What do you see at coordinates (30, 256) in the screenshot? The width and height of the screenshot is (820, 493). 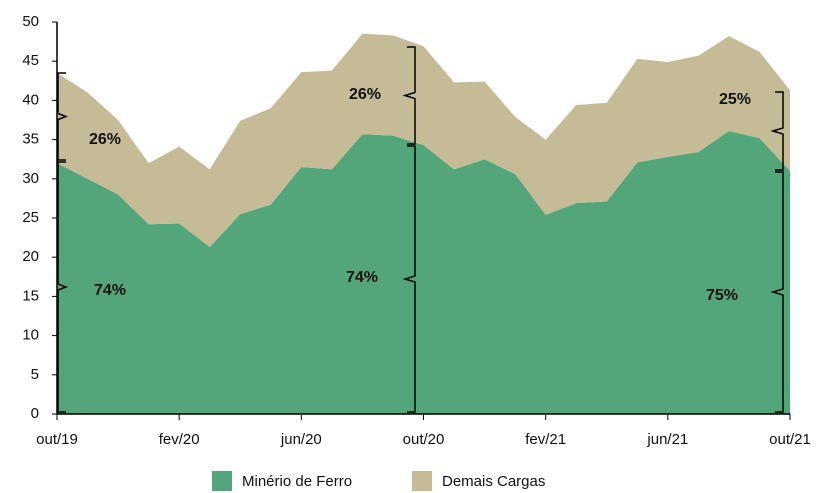 I see `y-tick-label: 20` at bounding box center [30, 256].